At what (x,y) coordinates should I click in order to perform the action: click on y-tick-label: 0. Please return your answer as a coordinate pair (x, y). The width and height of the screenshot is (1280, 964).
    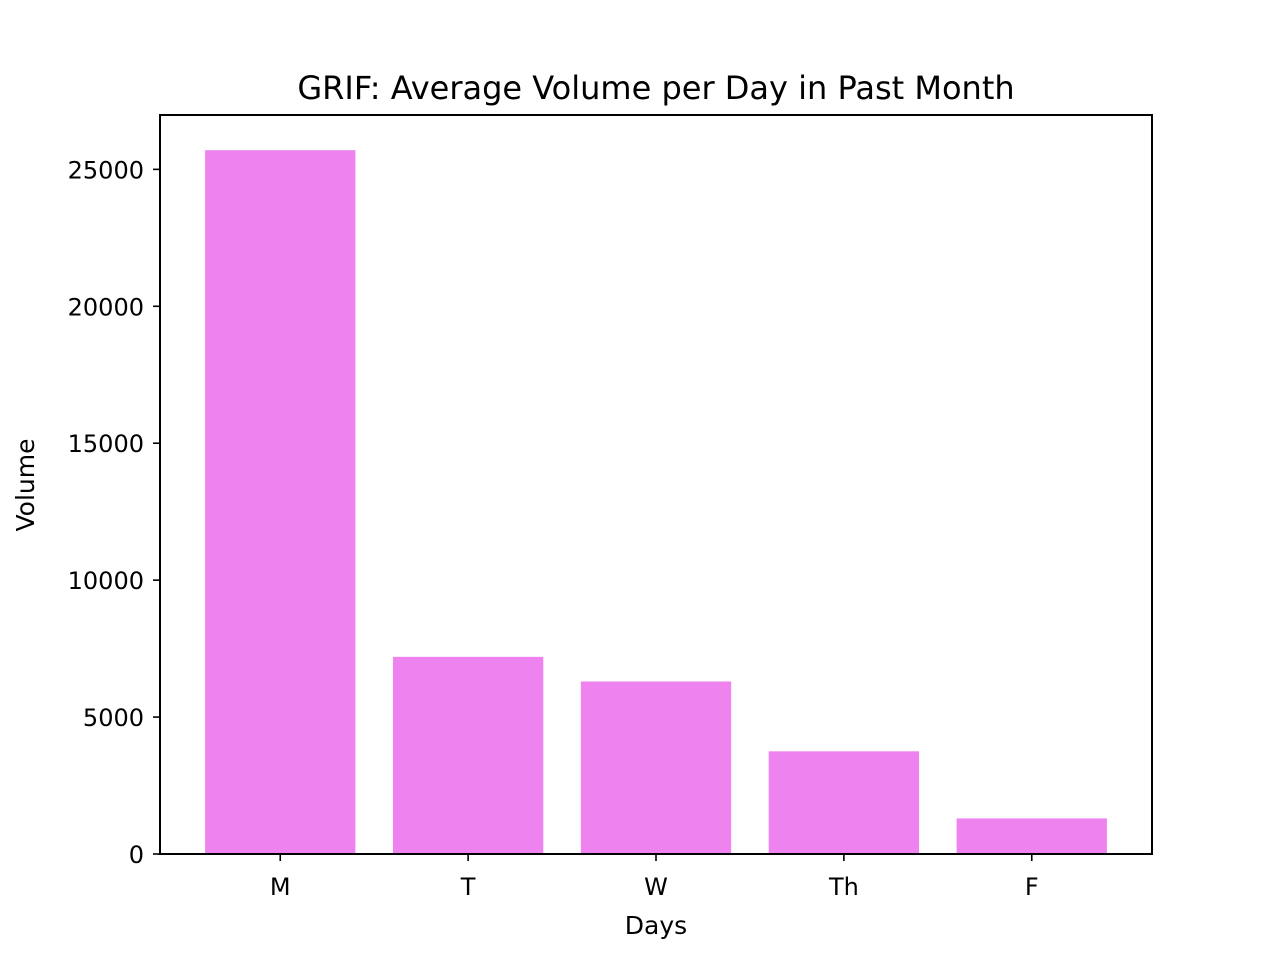
    Looking at the image, I should click on (136, 855).